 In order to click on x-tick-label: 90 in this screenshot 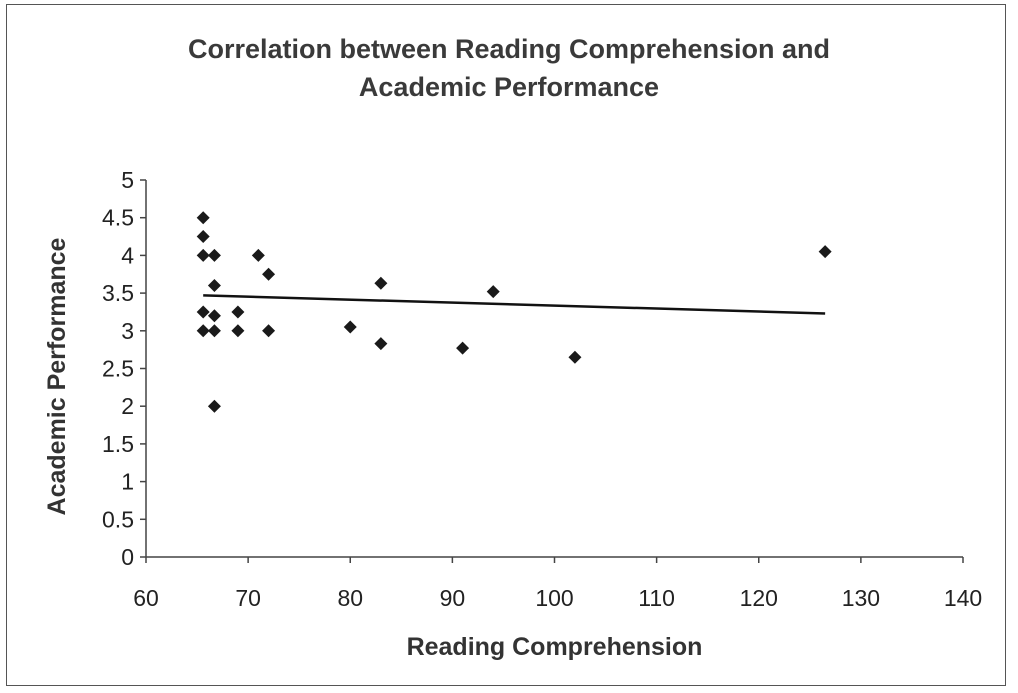, I will do `click(453, 598)`.